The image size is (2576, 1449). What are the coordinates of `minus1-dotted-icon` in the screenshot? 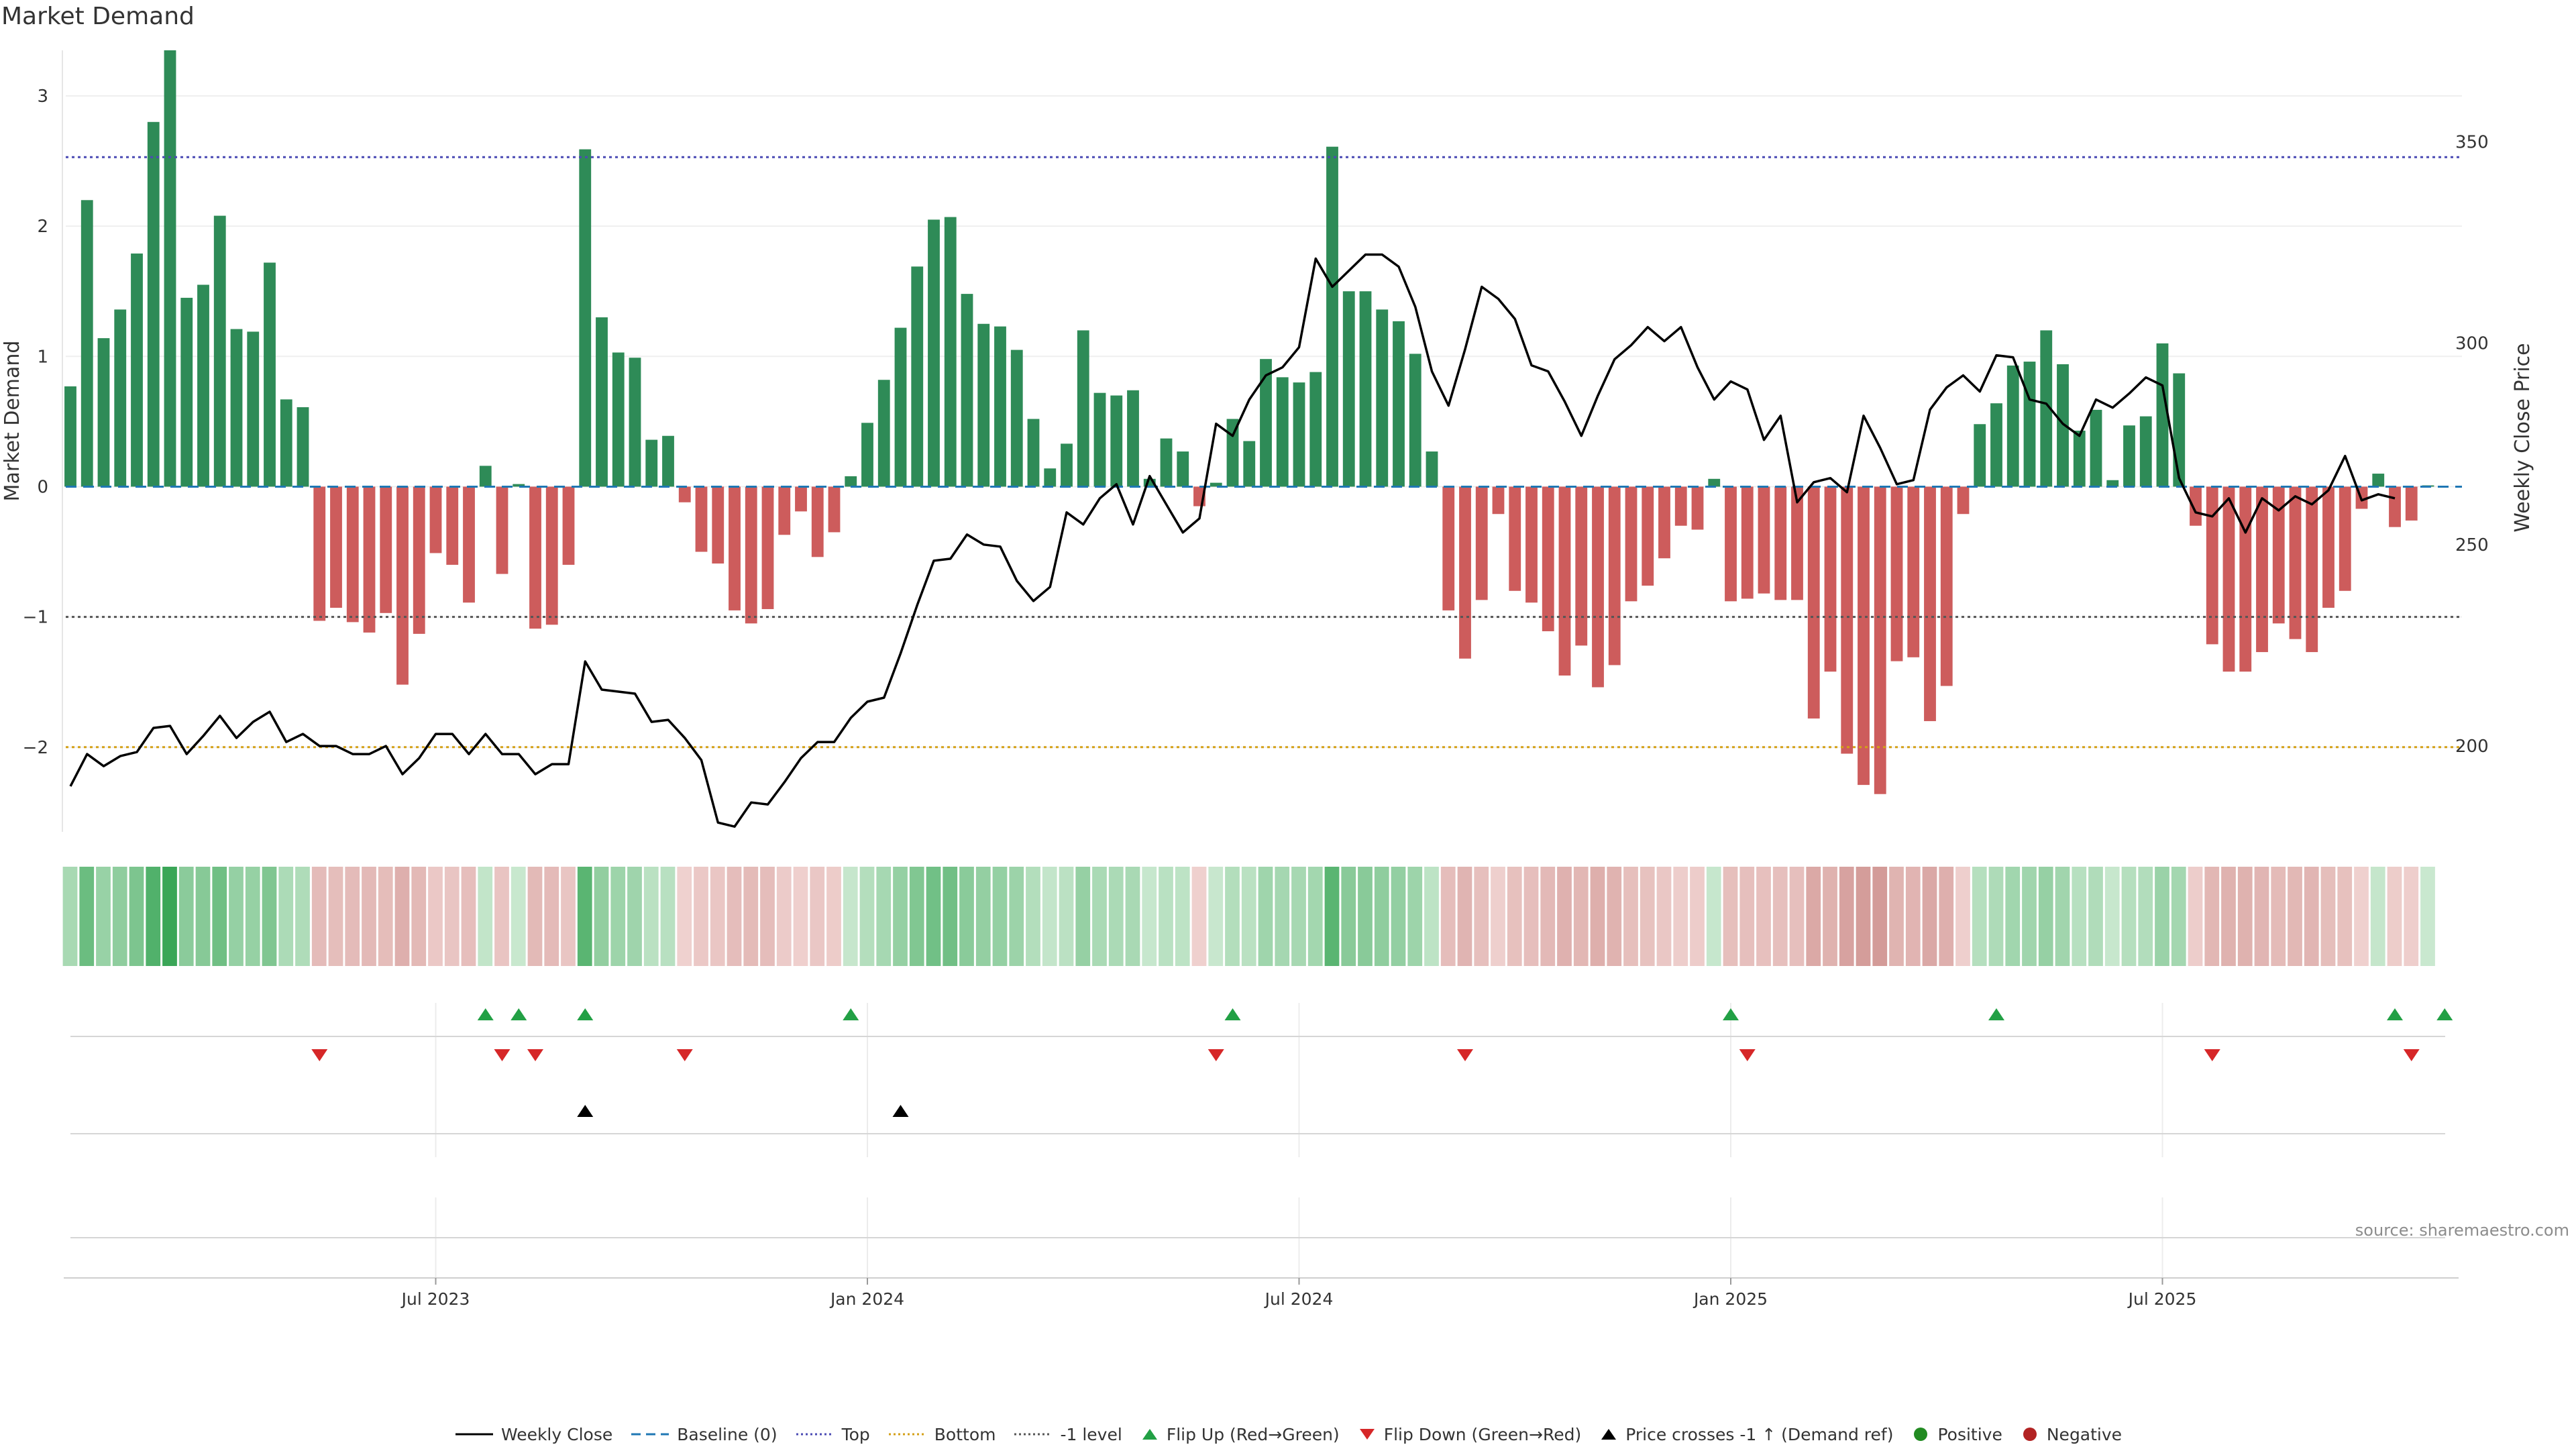 It's located at (1033, 1434).